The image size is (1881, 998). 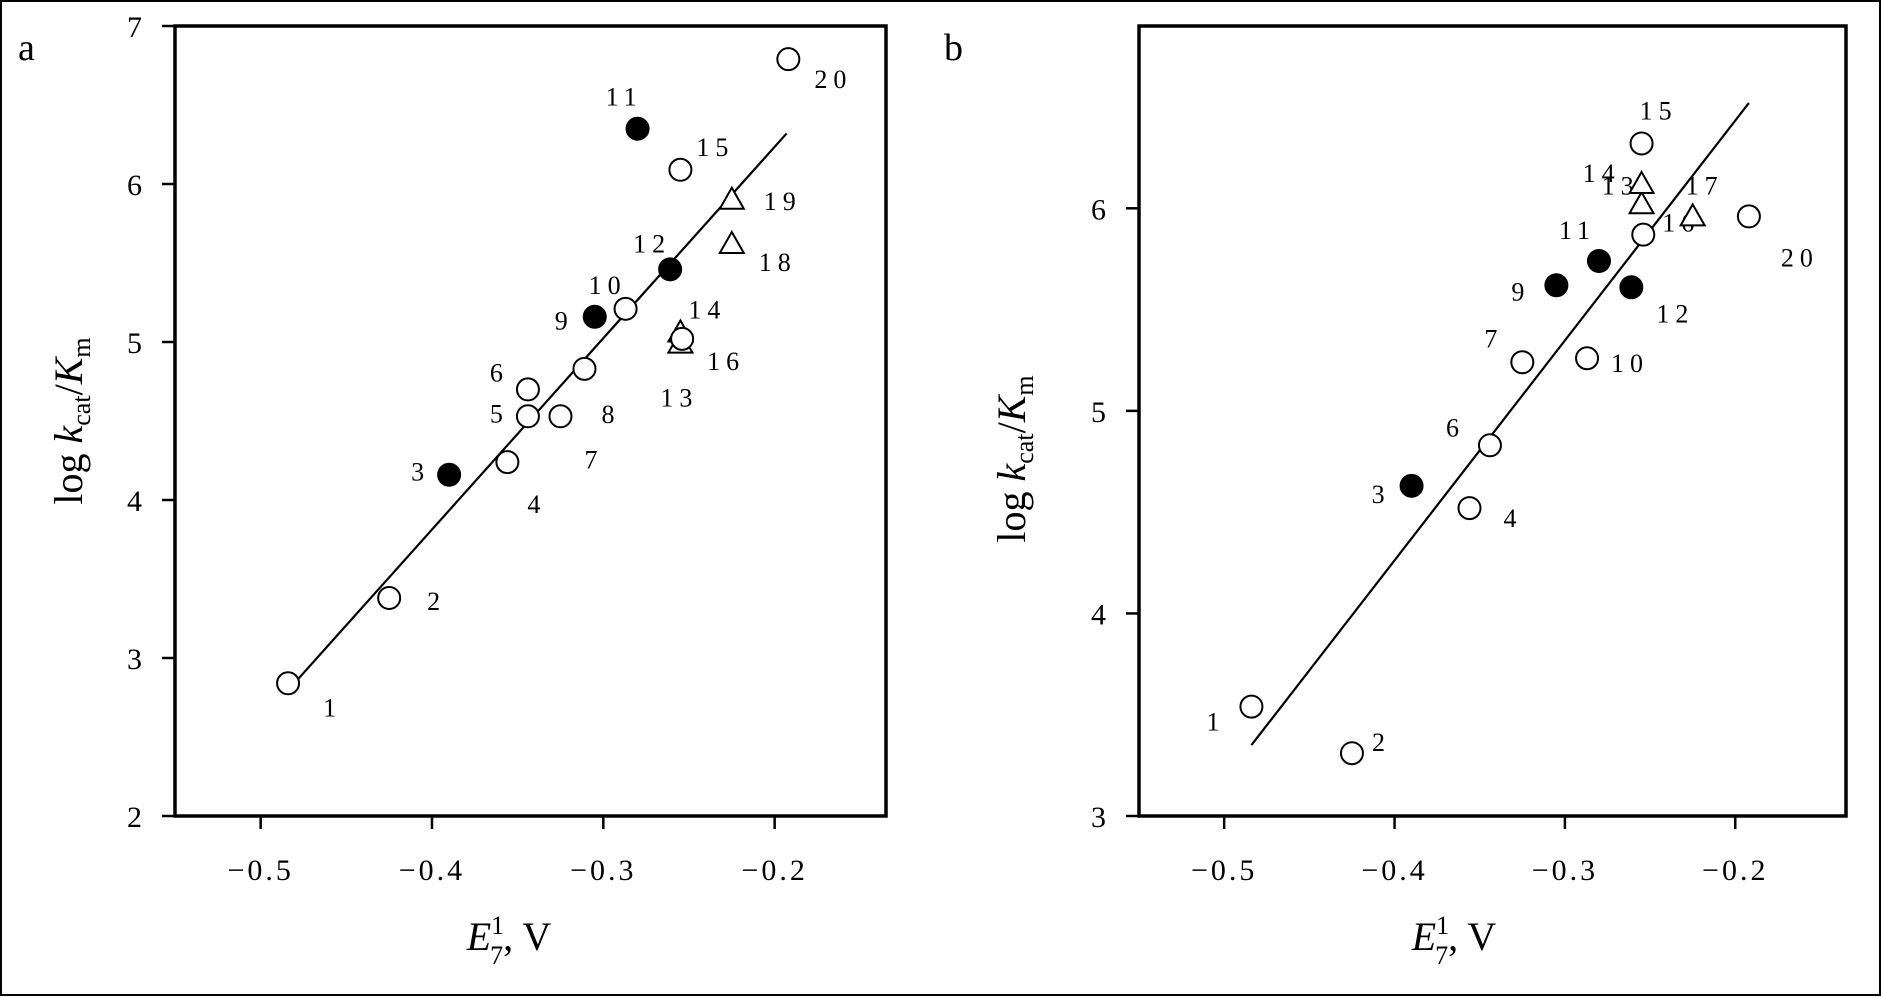 What do you see at coordinates (136, 27) in the screenshot?
I see `y-tick-label: 7` at bounding box center [136, 27].